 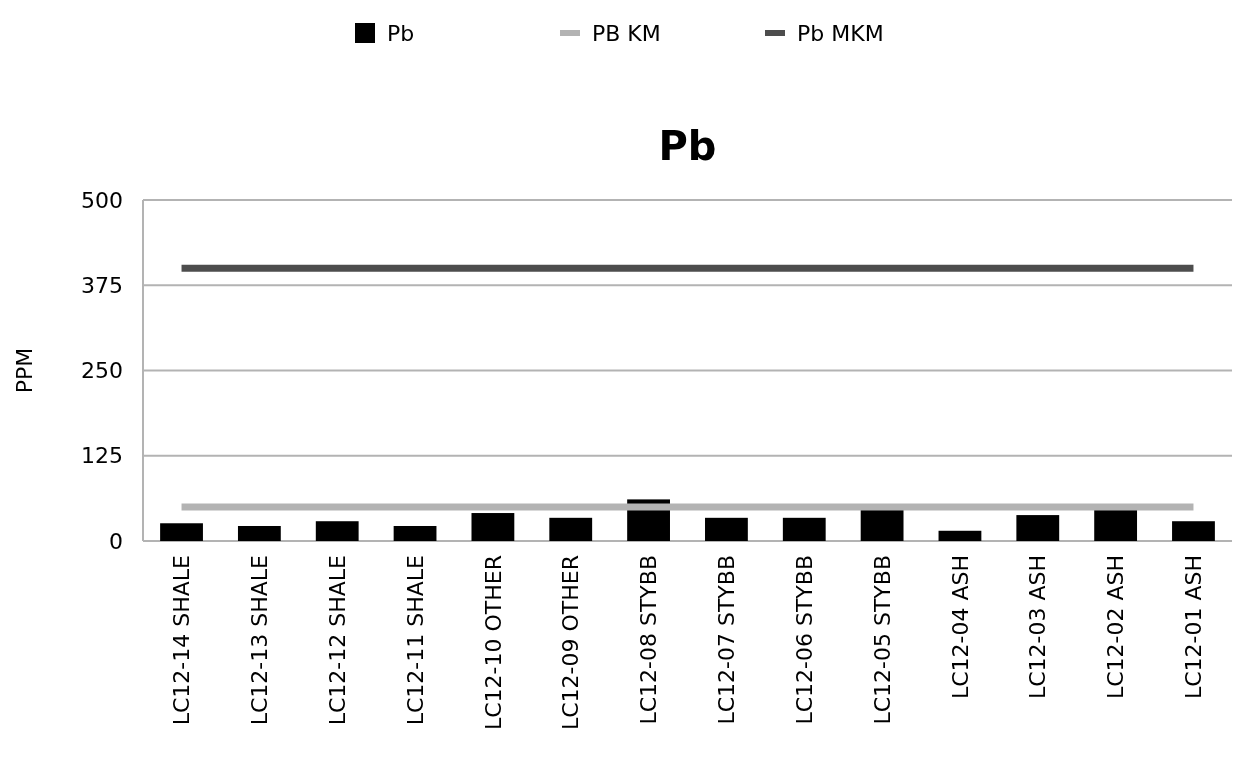 I want to click on y-tick-label: 0, so click(x=116, y=541).